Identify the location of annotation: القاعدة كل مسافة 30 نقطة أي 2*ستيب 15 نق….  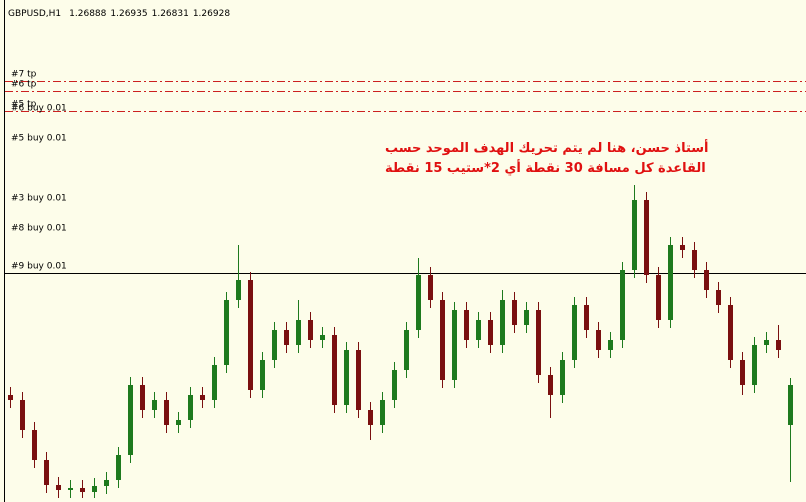
(545, 167).